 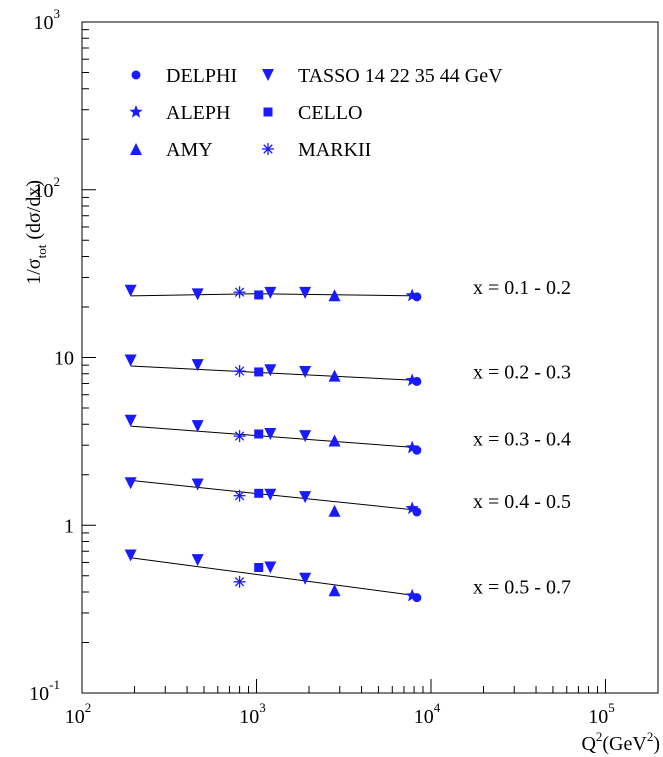 What do you see at coordinates (69, 526) in the screenshot?
I see `y-tick-label-base: 1` at bounding box center [69, 526].